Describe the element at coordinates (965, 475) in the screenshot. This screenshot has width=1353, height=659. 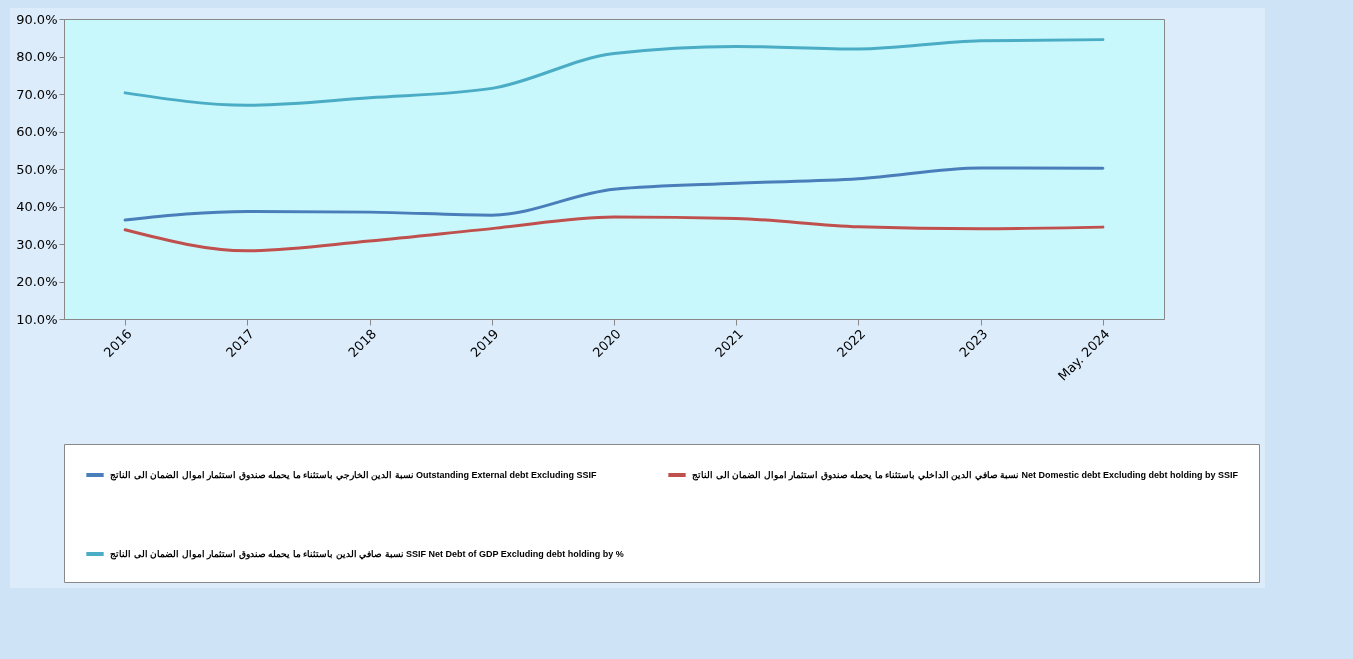
I see `legend-label: نسبة صافي الدين الداخلي باستثناء ما يحمله صندوق استثمار اموال الضمان الى الناتج Net Domestic debt Excluding debt holding by SSIF` at that location.